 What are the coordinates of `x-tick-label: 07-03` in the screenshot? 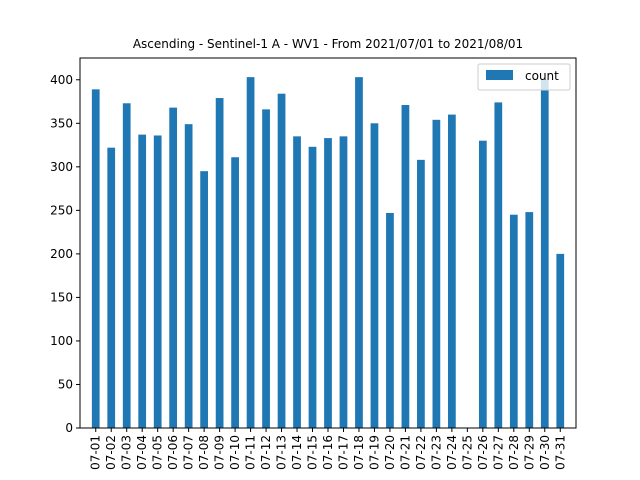 It's located at (127, 452).